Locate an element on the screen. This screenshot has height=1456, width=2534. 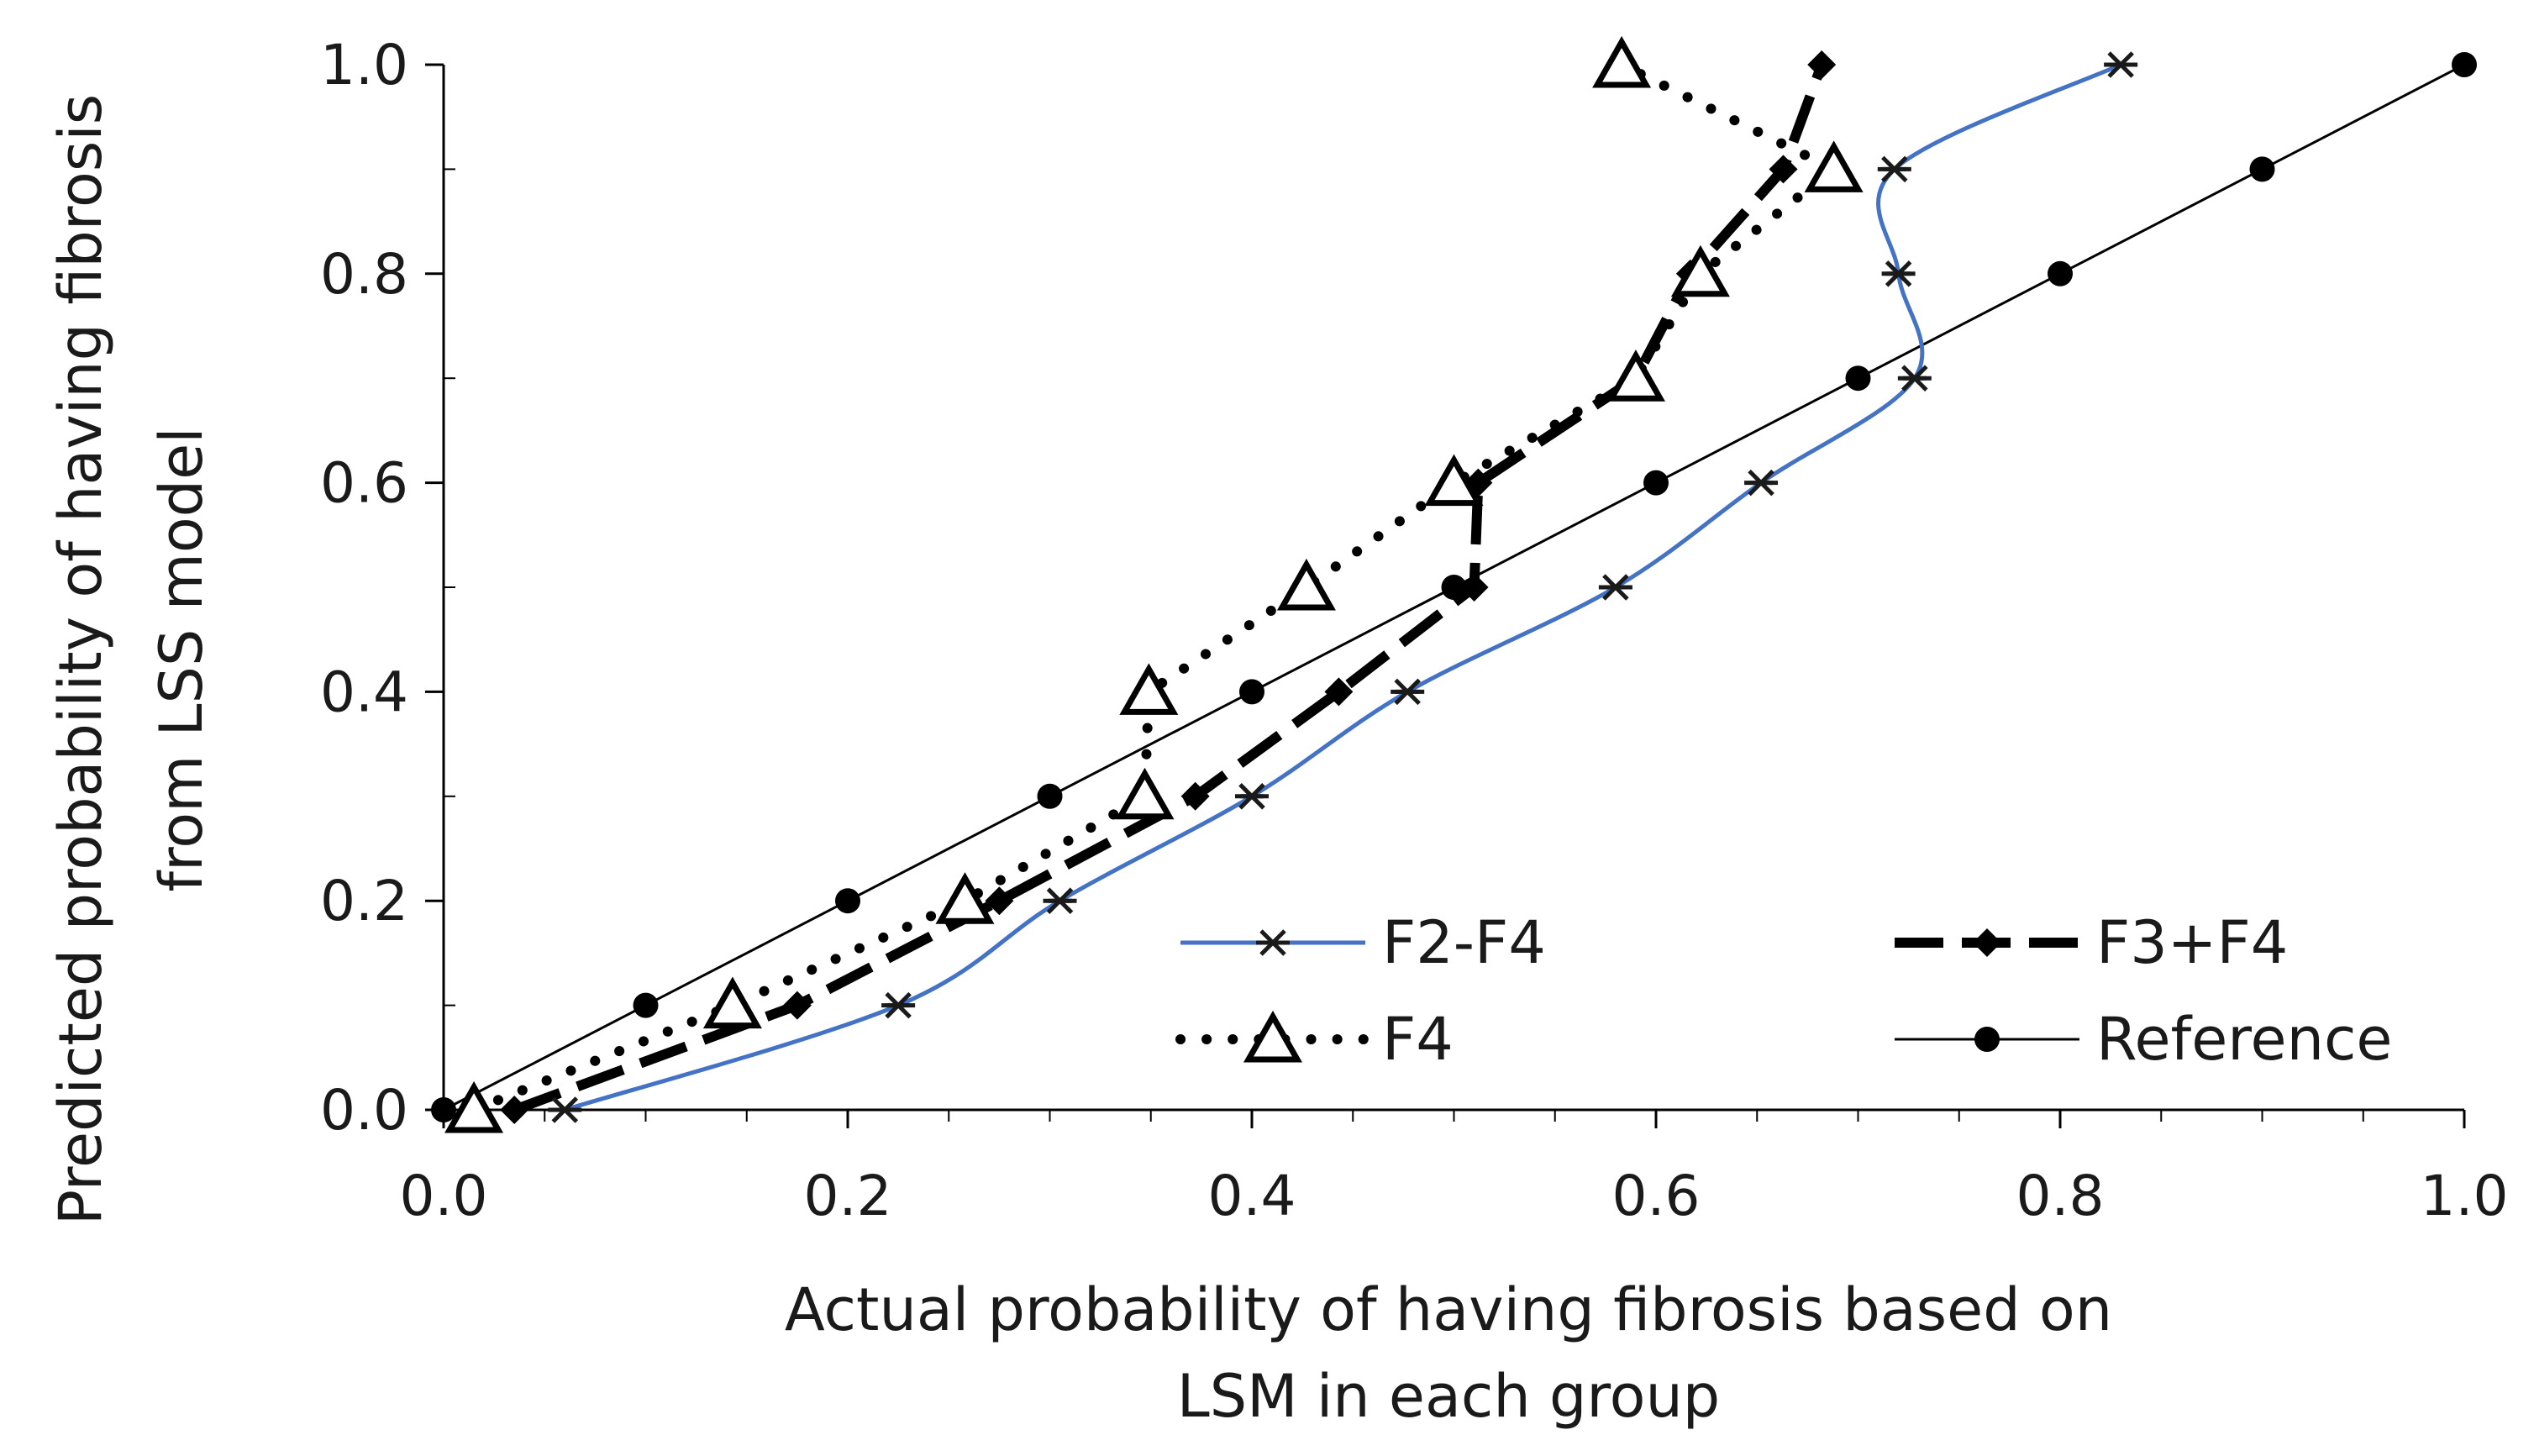
legend-item-f4: F4 is located at coordinates (1314, 1039).